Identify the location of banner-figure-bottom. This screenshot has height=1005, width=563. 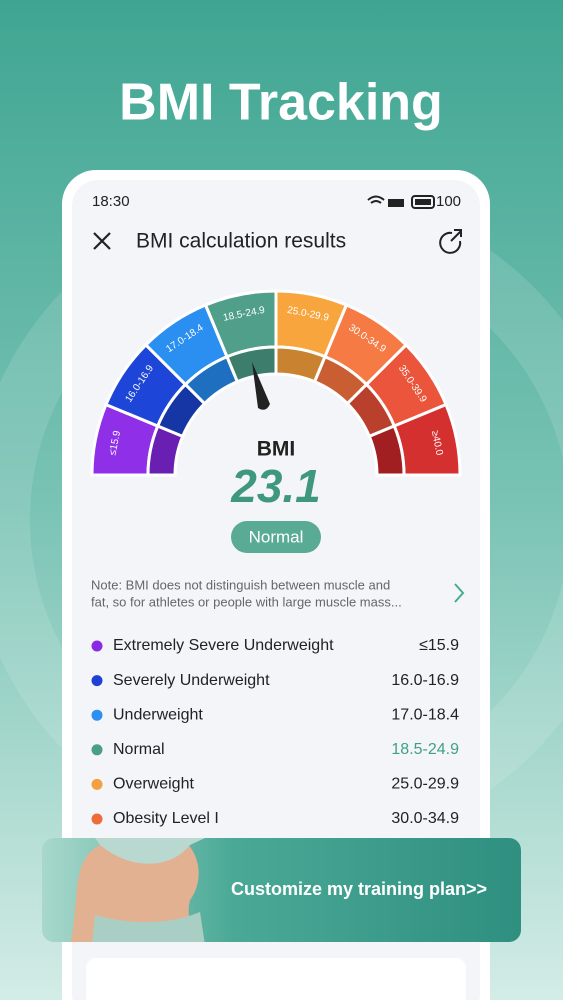
(148, 927).